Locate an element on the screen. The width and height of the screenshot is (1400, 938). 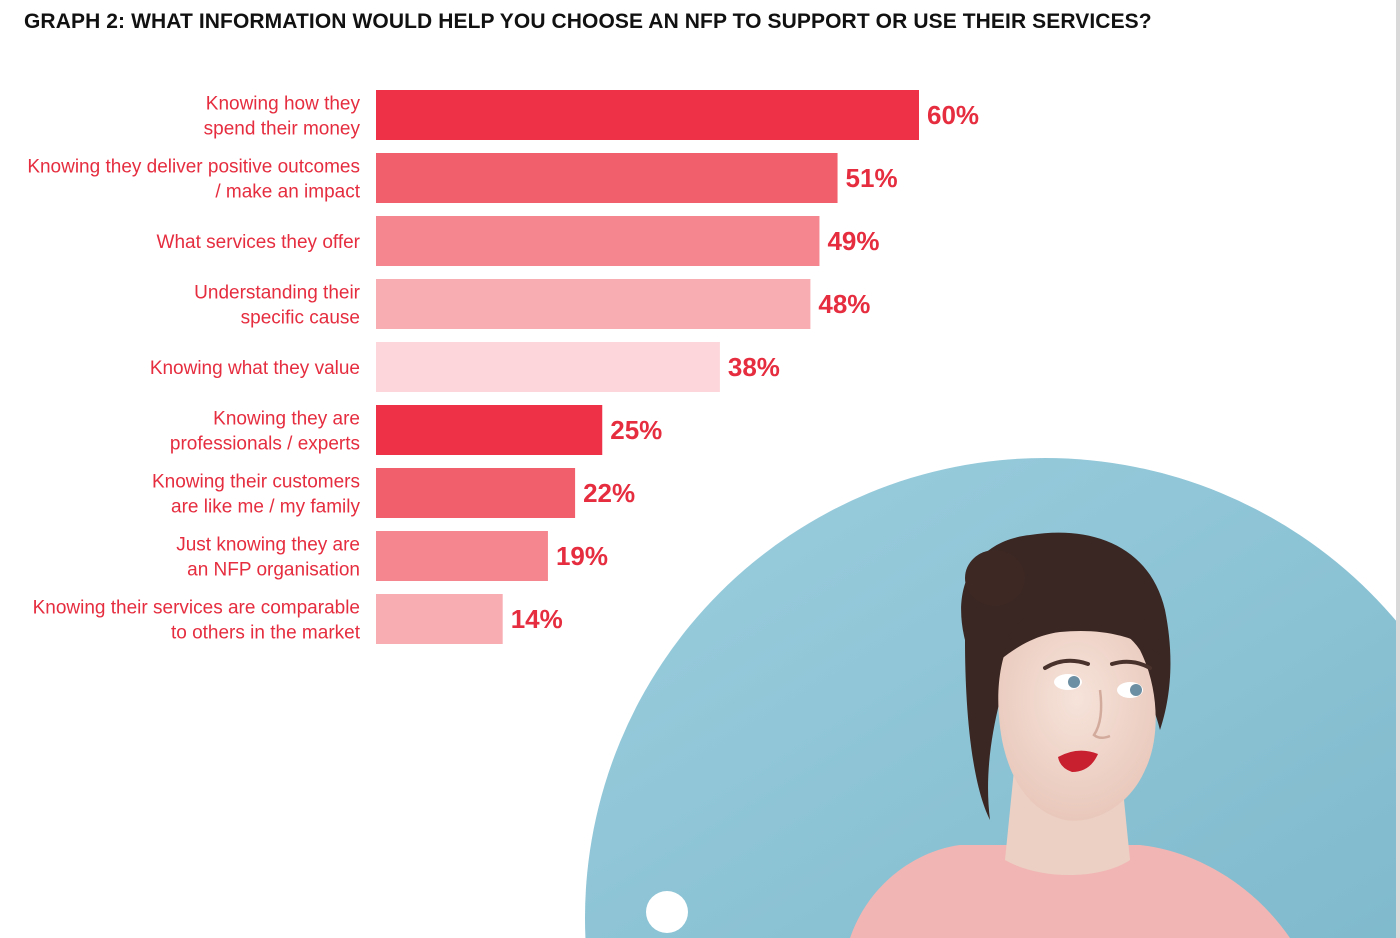
category-label-line: Knowing they are is located at coordinates (286, 419).